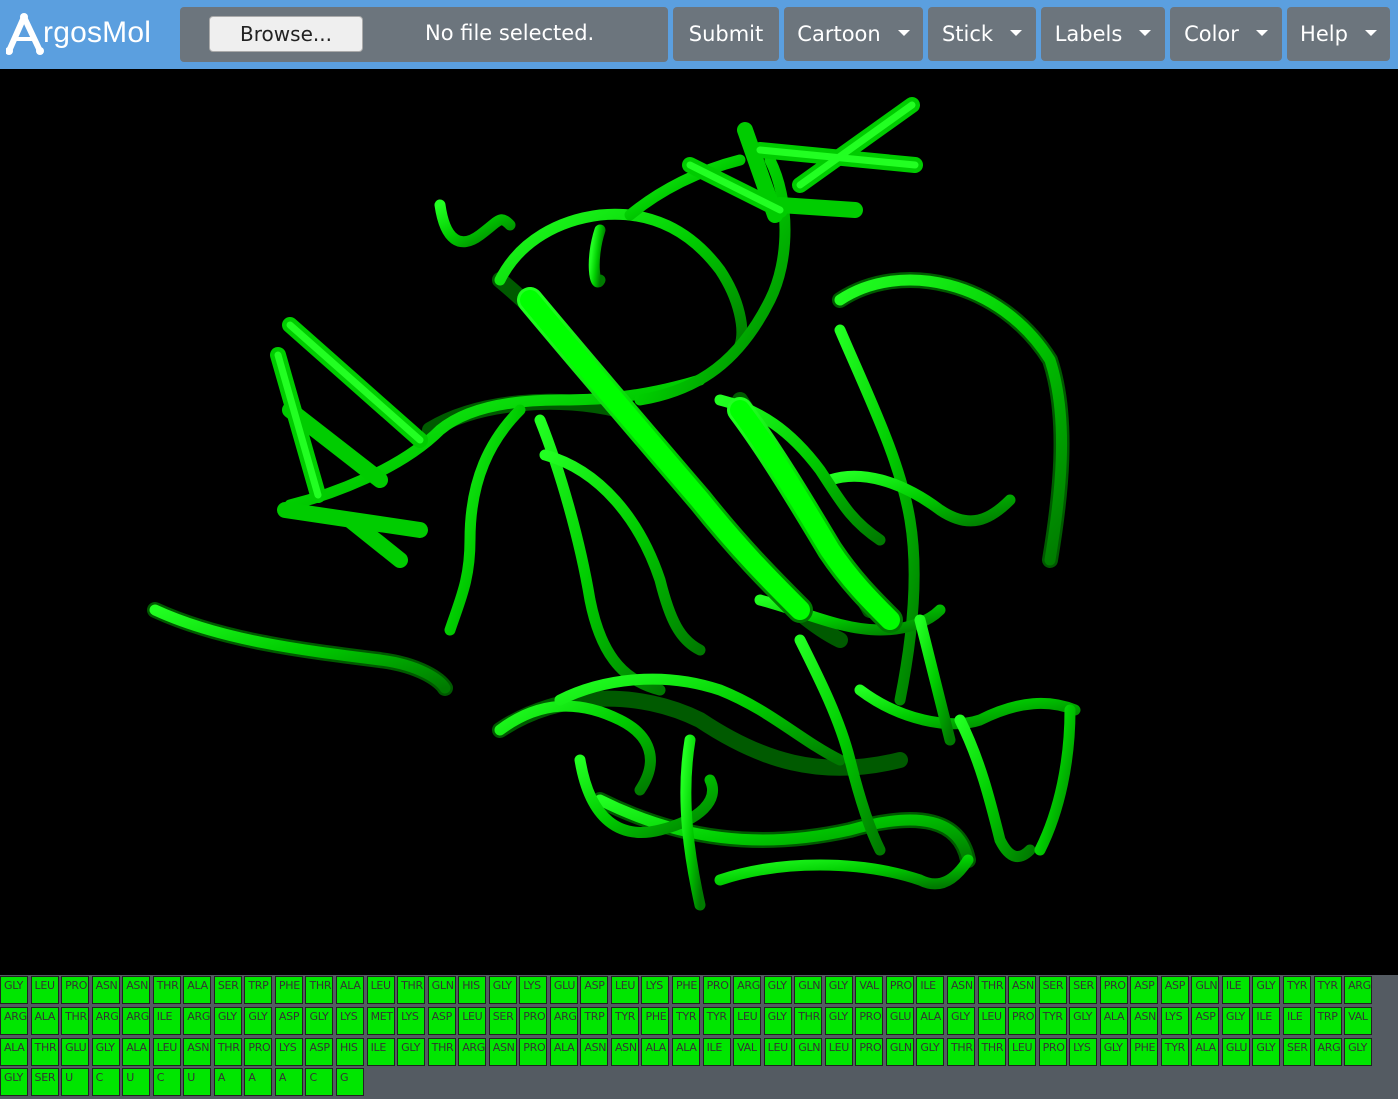  Describe the element at coordinates (726, 34) in the screenshot. I see `submit-button: Submit` at that location.